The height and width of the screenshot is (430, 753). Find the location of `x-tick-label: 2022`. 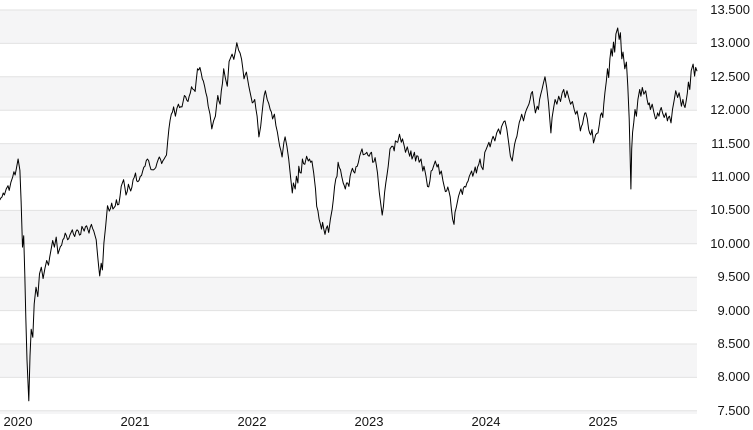

x-tick-label: 2022 is located at coordinates (252, 421).